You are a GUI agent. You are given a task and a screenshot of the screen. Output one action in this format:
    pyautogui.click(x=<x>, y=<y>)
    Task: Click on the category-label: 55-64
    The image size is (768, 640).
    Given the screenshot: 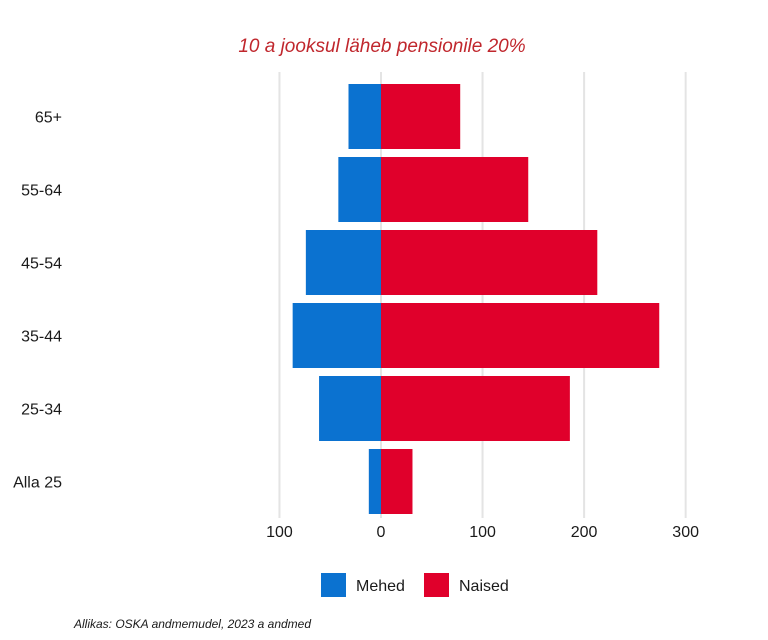 What is the action you would take?
    pyautogui.click(x=41, y=191)
    